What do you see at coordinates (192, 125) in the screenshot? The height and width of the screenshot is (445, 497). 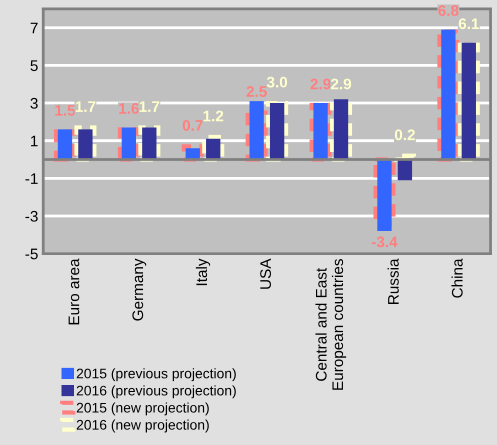 I see `data-label: 0.7` at bounding box center [192, 125].